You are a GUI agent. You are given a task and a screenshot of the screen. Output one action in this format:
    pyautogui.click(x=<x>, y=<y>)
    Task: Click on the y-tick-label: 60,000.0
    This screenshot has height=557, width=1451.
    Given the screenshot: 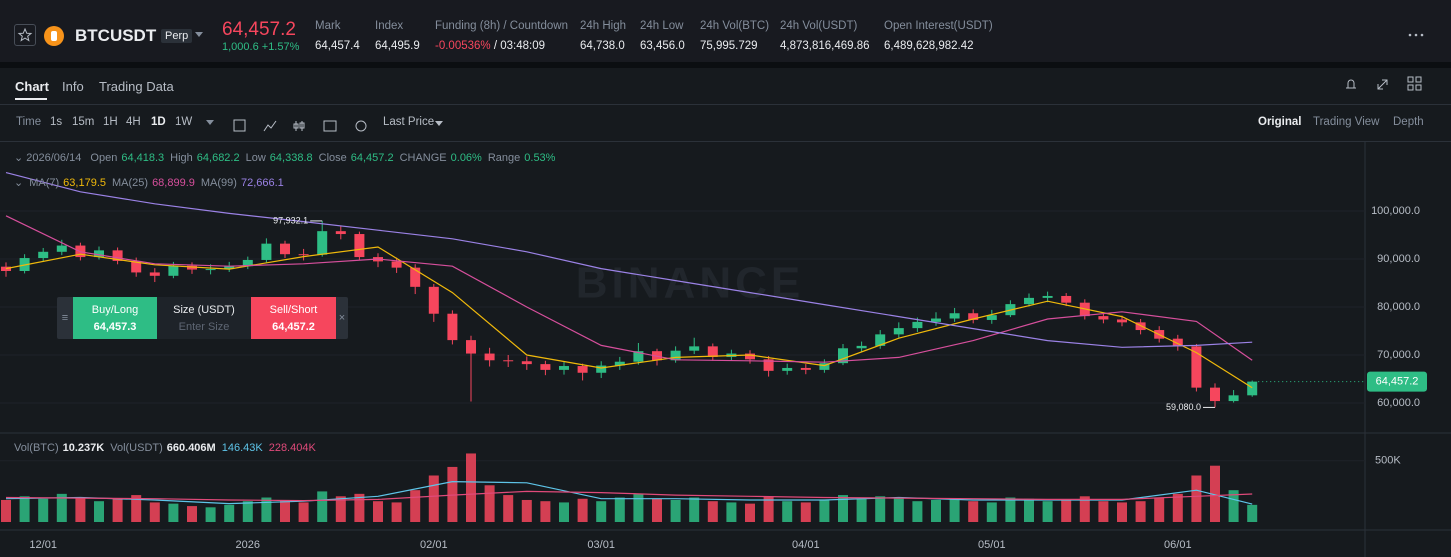 What is the action you would take?
    pyautogui.click(x=1398, y=403)
    